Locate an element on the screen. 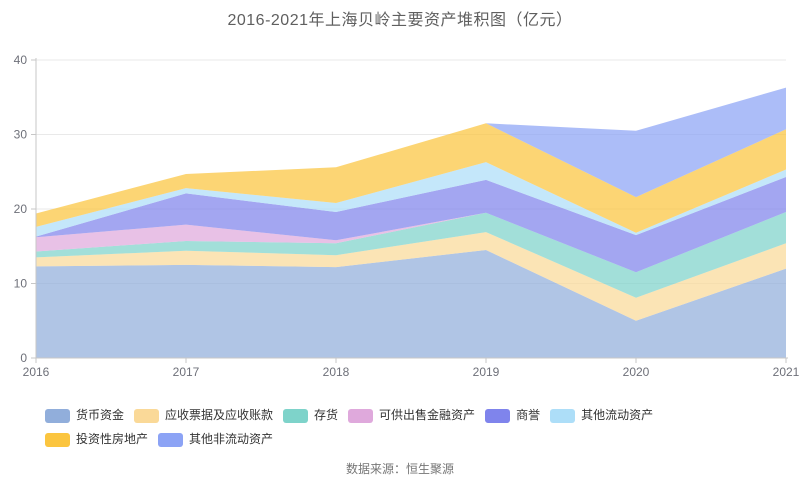 The image size is (800, 501). legend-item-5: 商誉 is located at coordinates (512, 415).